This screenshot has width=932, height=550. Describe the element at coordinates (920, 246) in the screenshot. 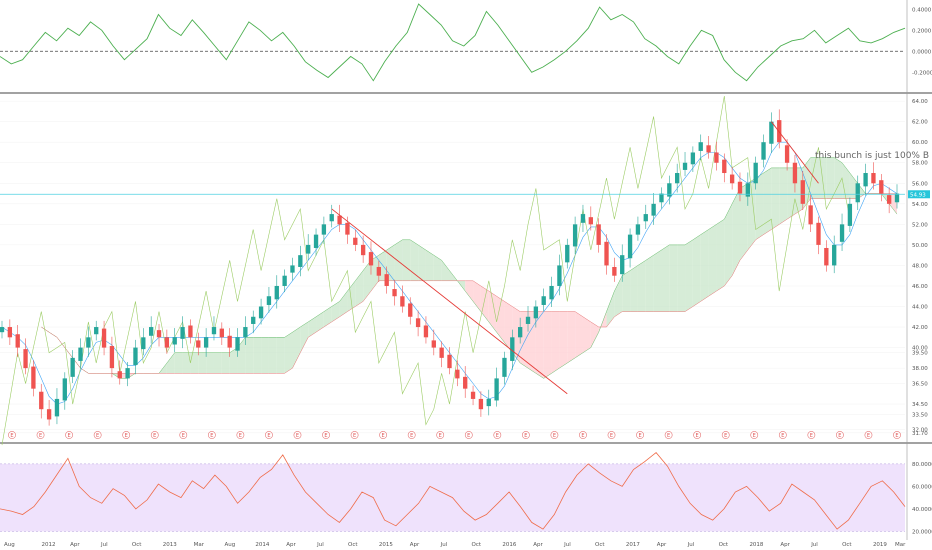

I see `price-y-tick: 50.00` at that location.